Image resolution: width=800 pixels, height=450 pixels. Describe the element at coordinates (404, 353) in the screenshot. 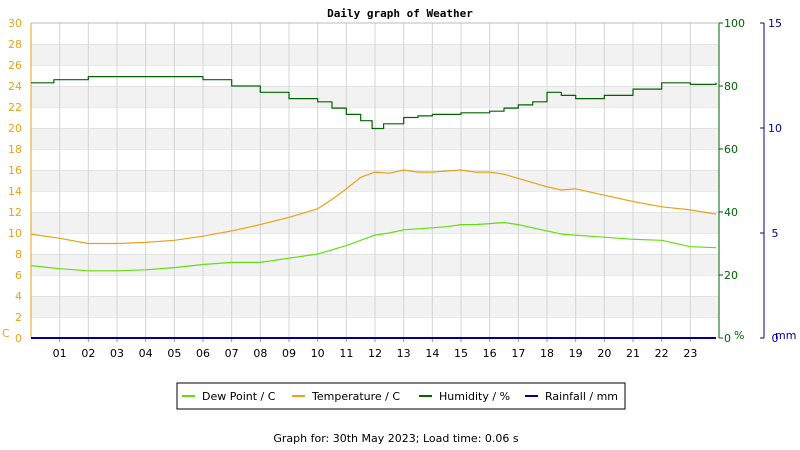

I see `x-tick-label: 13` at that location.